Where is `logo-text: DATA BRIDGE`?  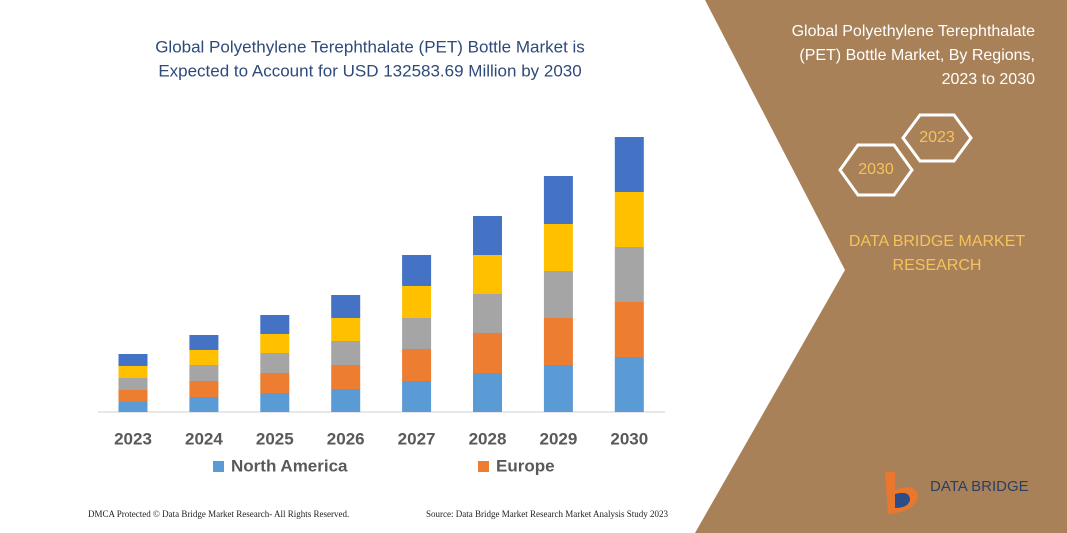
logo-text: DATA BRIDGE is located at coordinates (979, 486).